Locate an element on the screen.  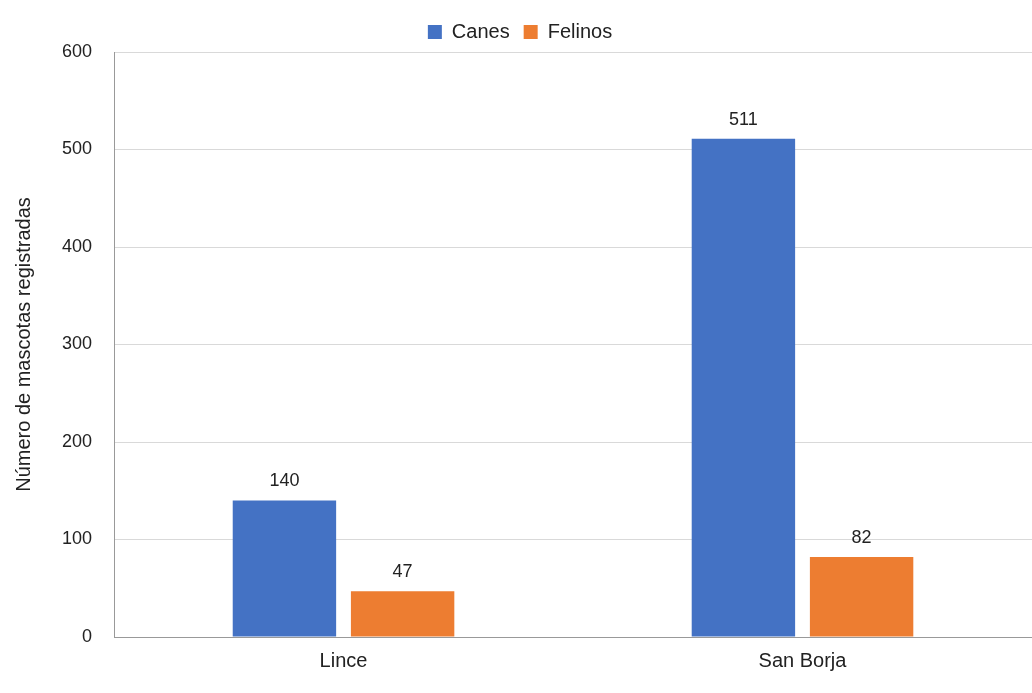
y-tick-label: 500 is located at coordinates (77, 148).